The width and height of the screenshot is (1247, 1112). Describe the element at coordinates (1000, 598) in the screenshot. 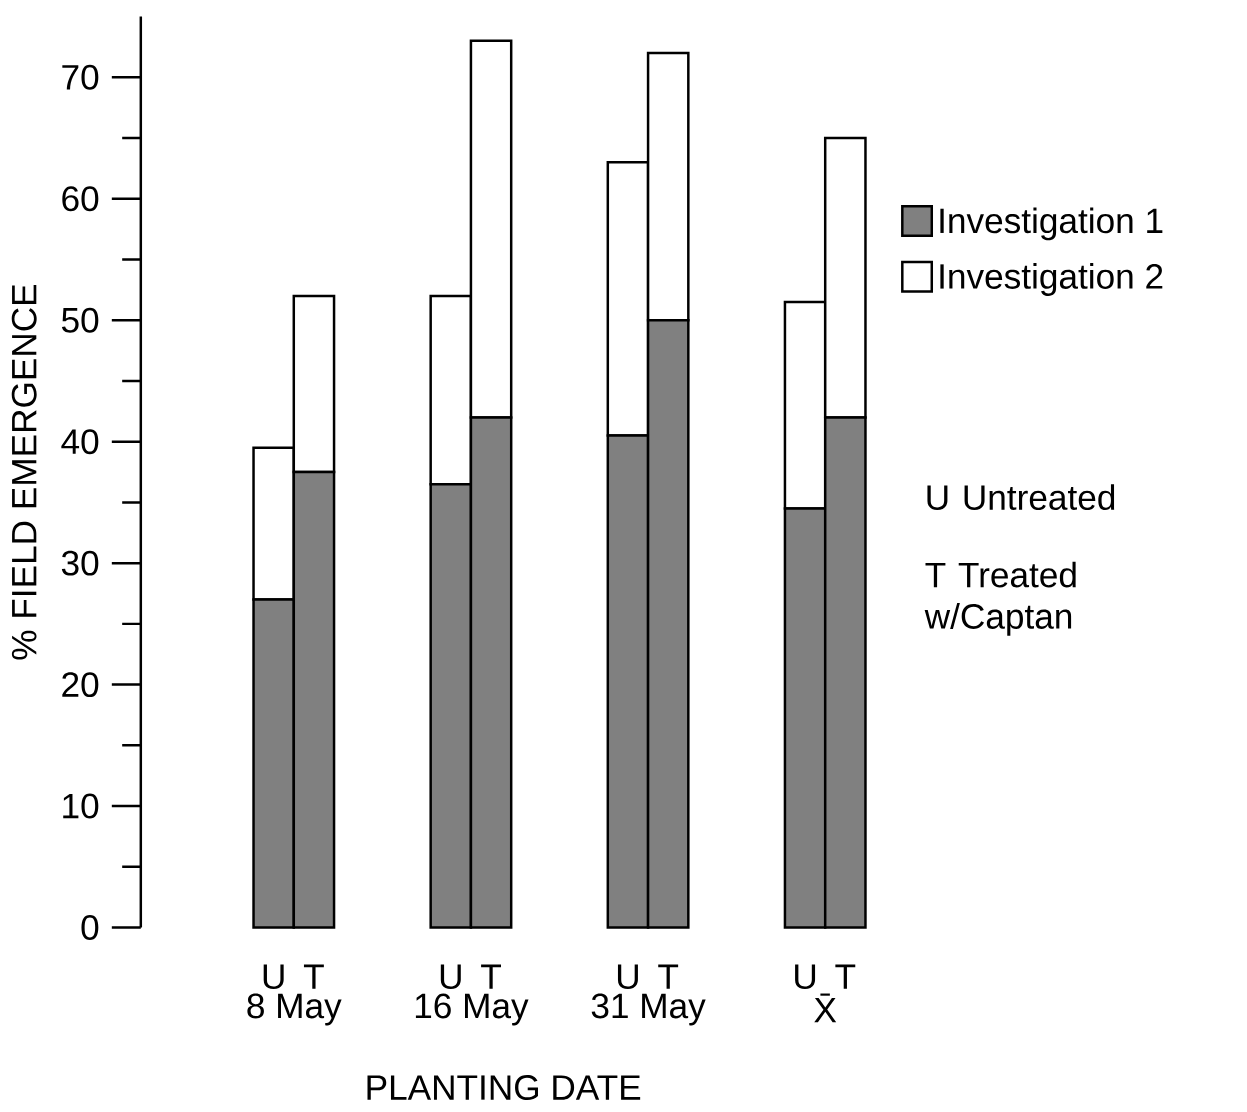

I see `text: T Treated w/Captan` at that location.